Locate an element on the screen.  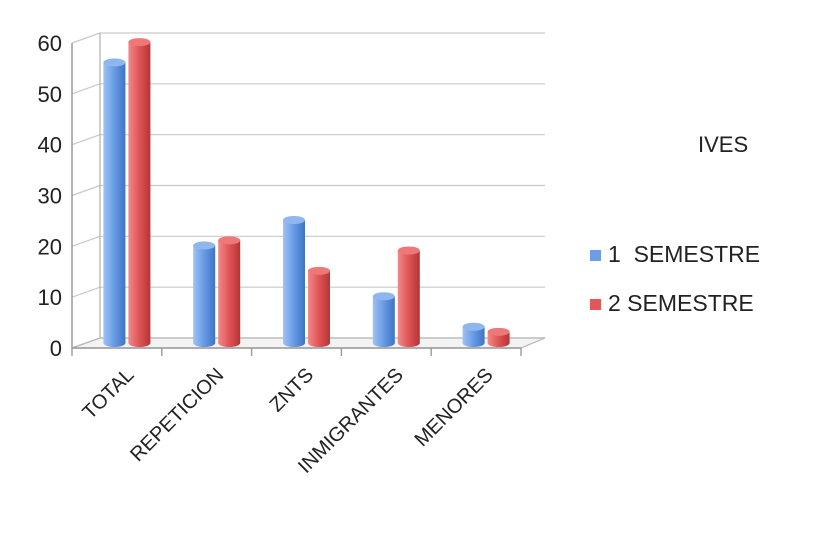
bar-2-semestre-znts is located at coordinates (319, 306).